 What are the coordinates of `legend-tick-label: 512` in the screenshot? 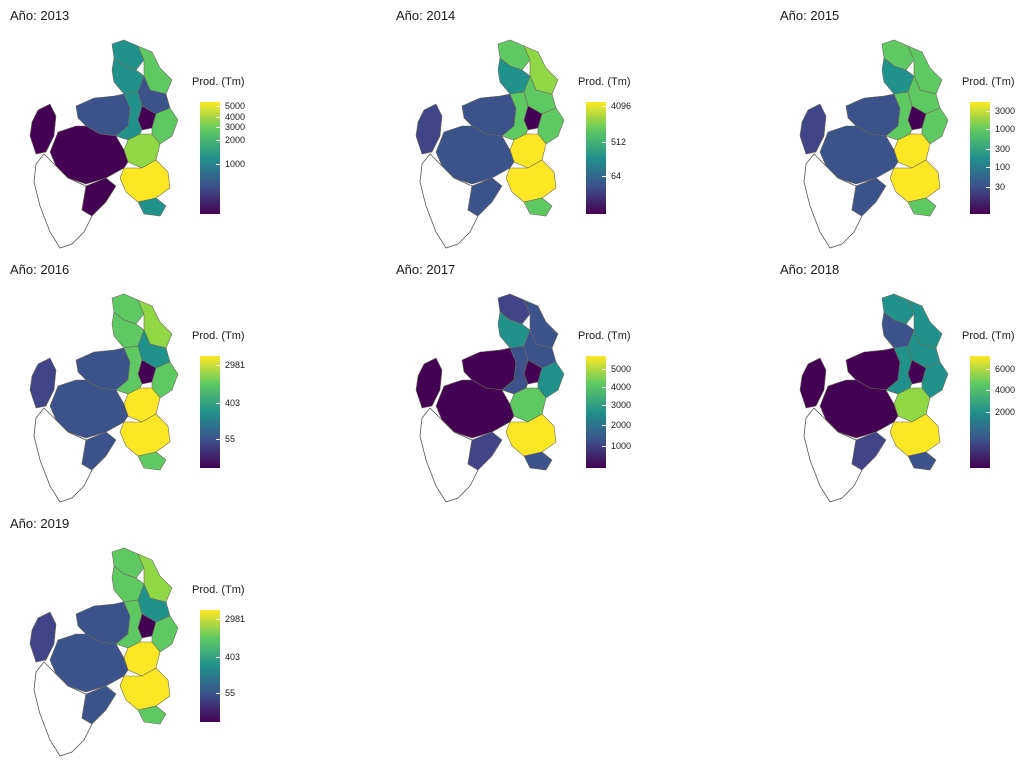 It's located at (614, 142).